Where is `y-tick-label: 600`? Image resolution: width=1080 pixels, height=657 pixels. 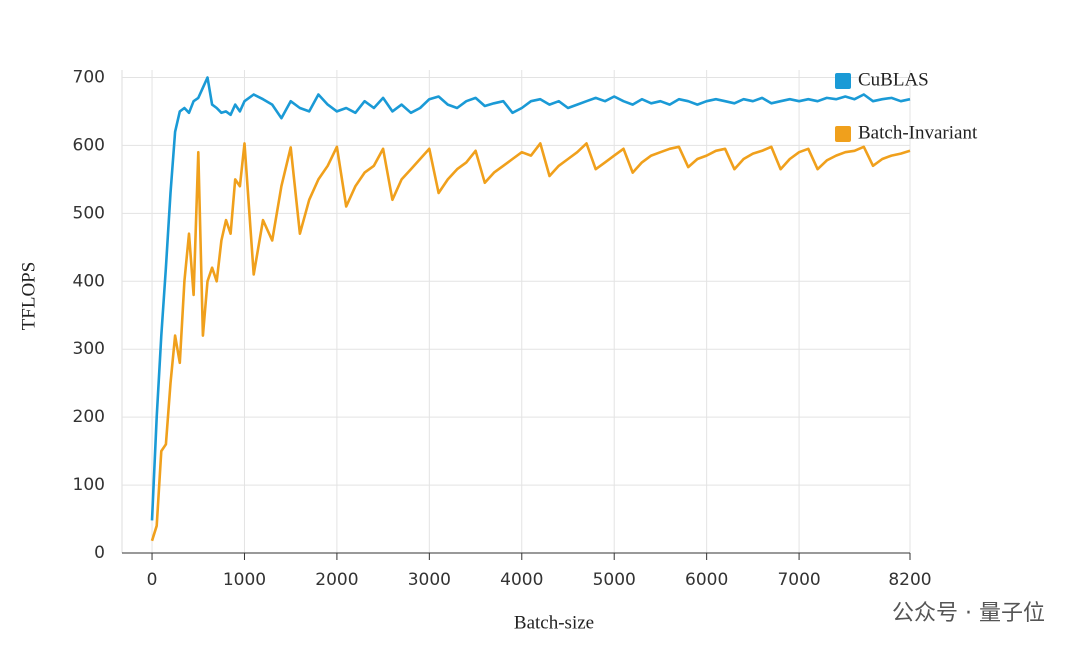 y-tick-label: 600 is located at coordinates (89, 145).